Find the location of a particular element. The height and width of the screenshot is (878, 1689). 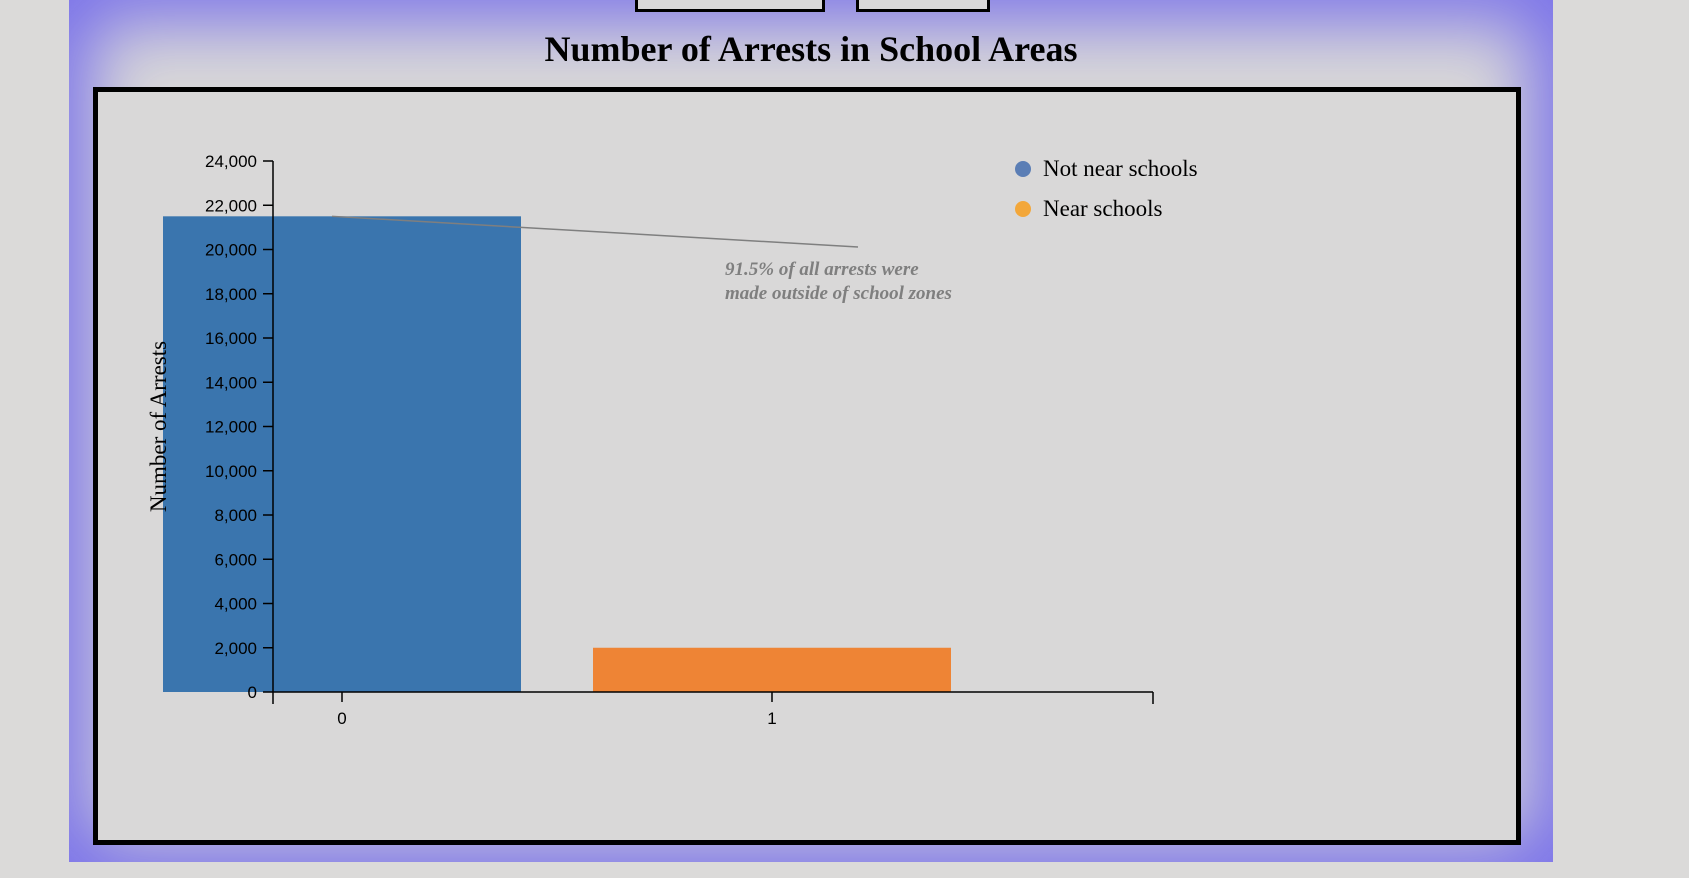

y-tick-label-0: 0 is located at coordinates (252, 692).